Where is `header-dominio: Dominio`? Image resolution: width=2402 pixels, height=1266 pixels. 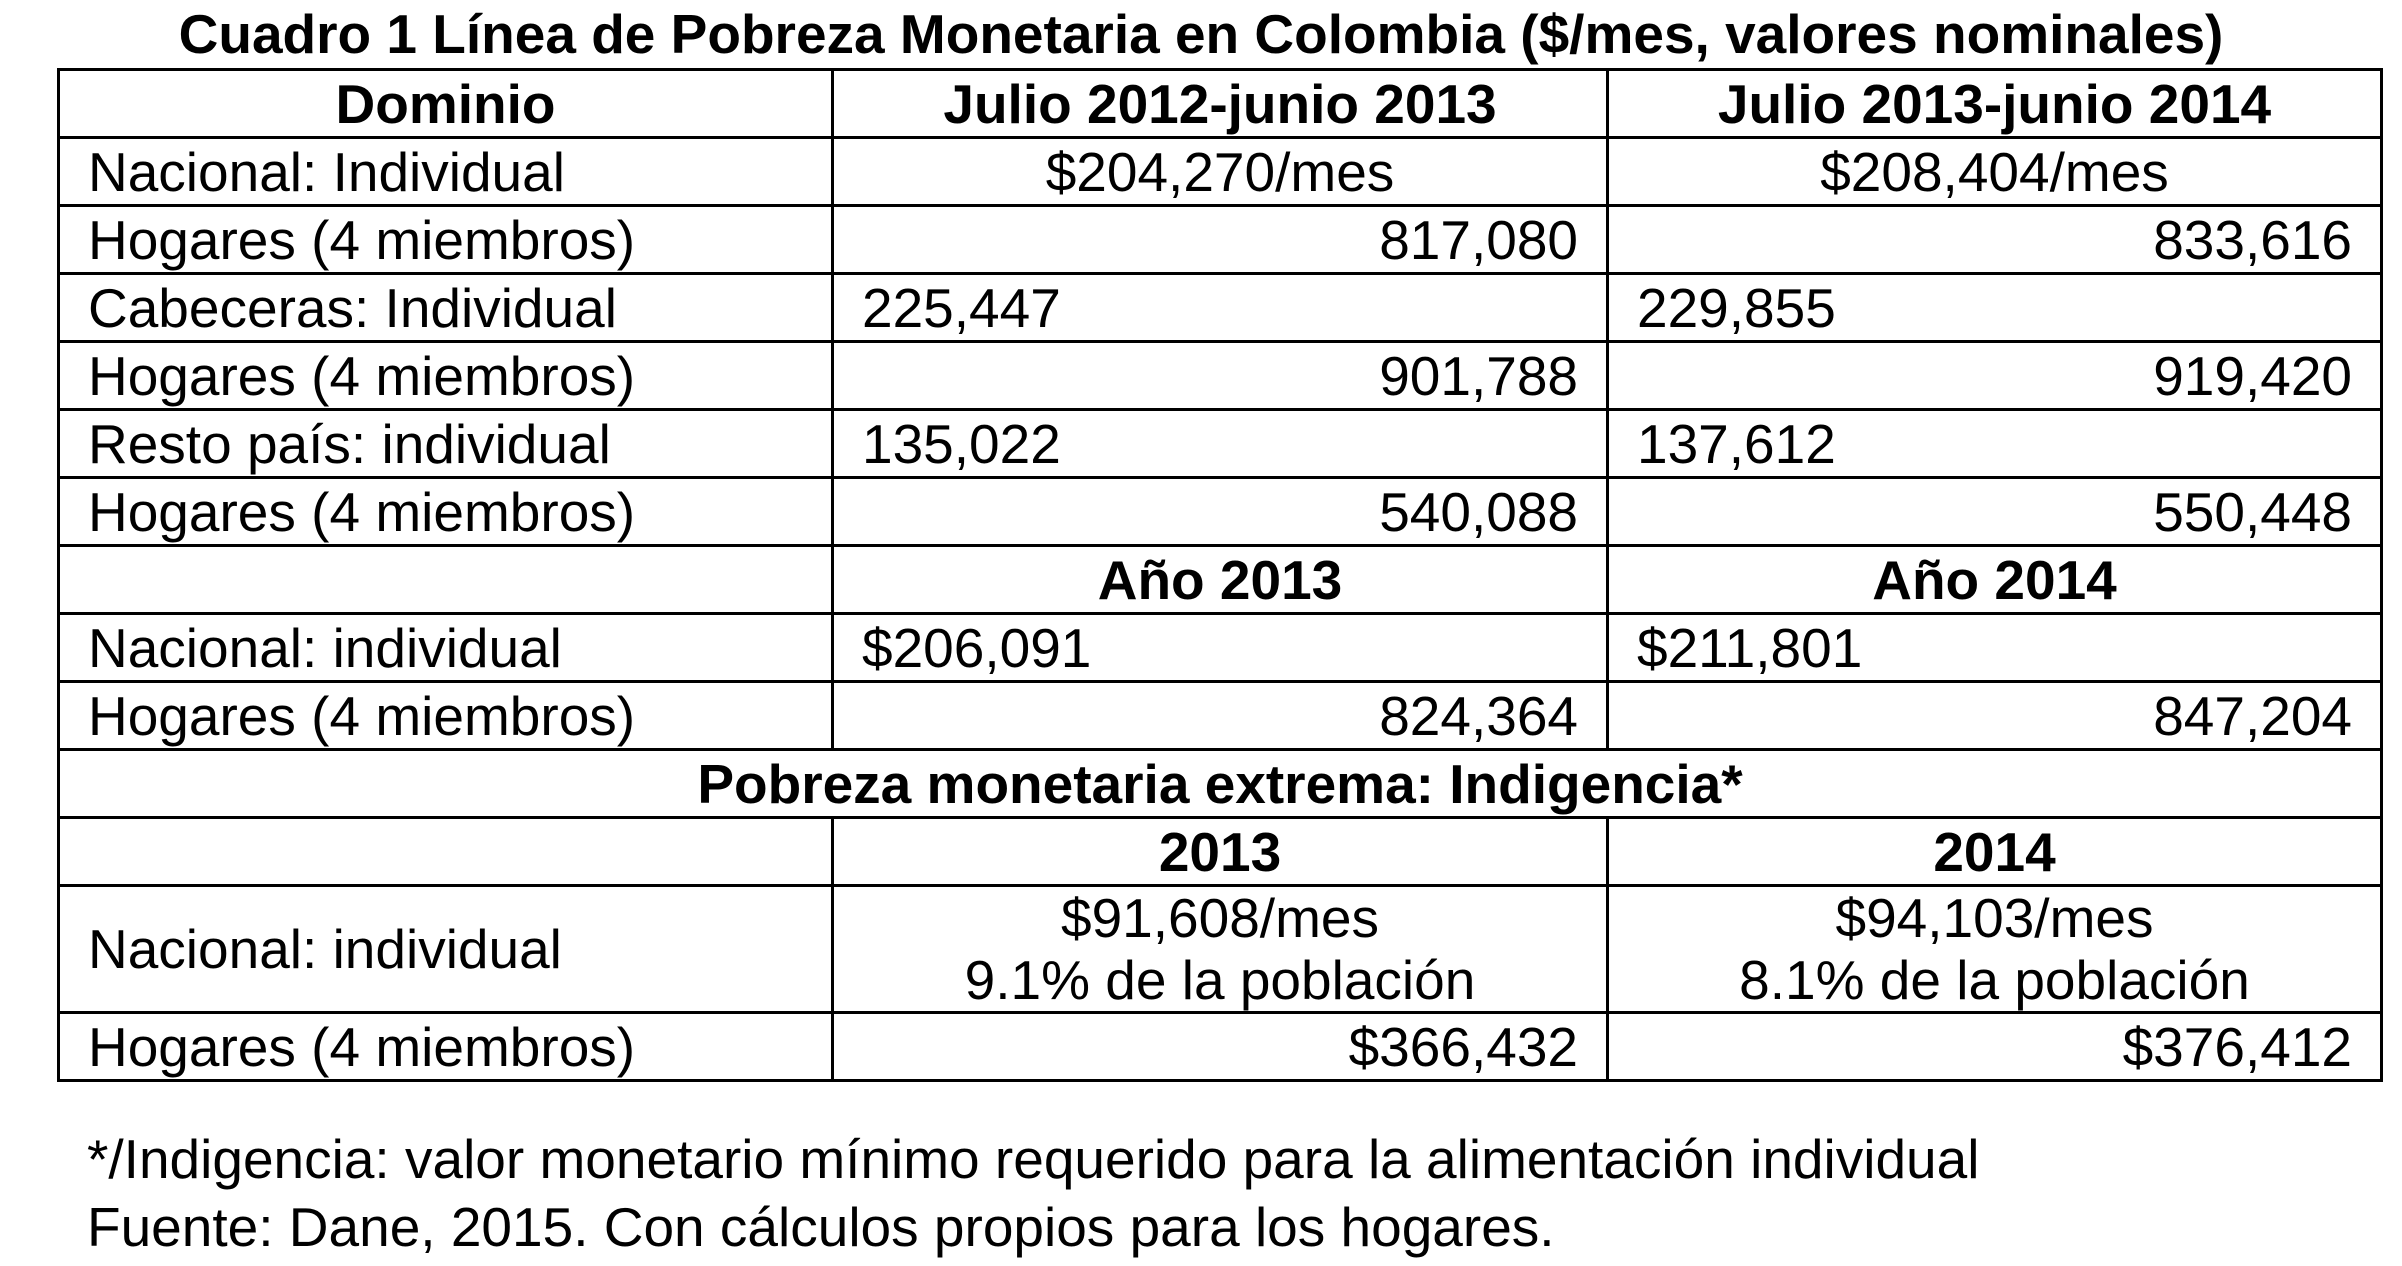 header-dominio: Dominio is located at coordinates (445, 103).